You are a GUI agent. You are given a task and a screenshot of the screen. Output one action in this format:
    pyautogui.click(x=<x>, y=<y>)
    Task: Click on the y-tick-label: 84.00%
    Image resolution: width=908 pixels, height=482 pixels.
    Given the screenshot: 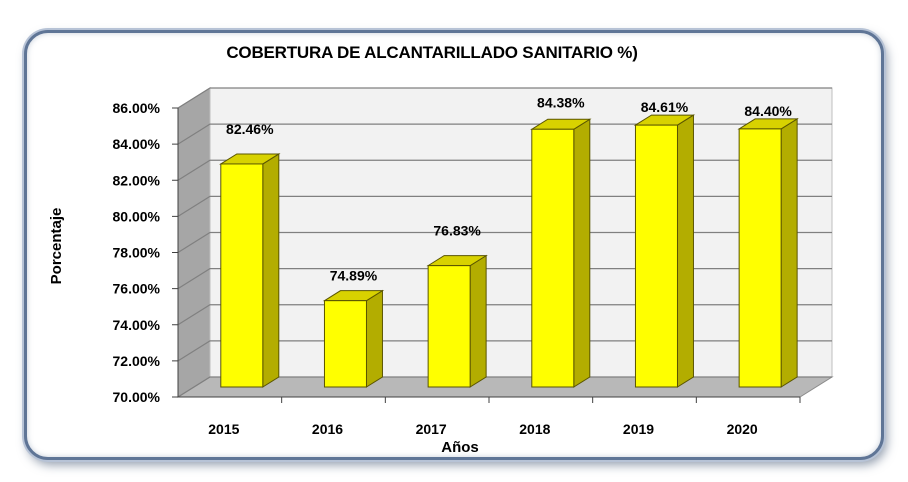 What is the action you would take?
    pyautogui.click(x=137, y=144)
    